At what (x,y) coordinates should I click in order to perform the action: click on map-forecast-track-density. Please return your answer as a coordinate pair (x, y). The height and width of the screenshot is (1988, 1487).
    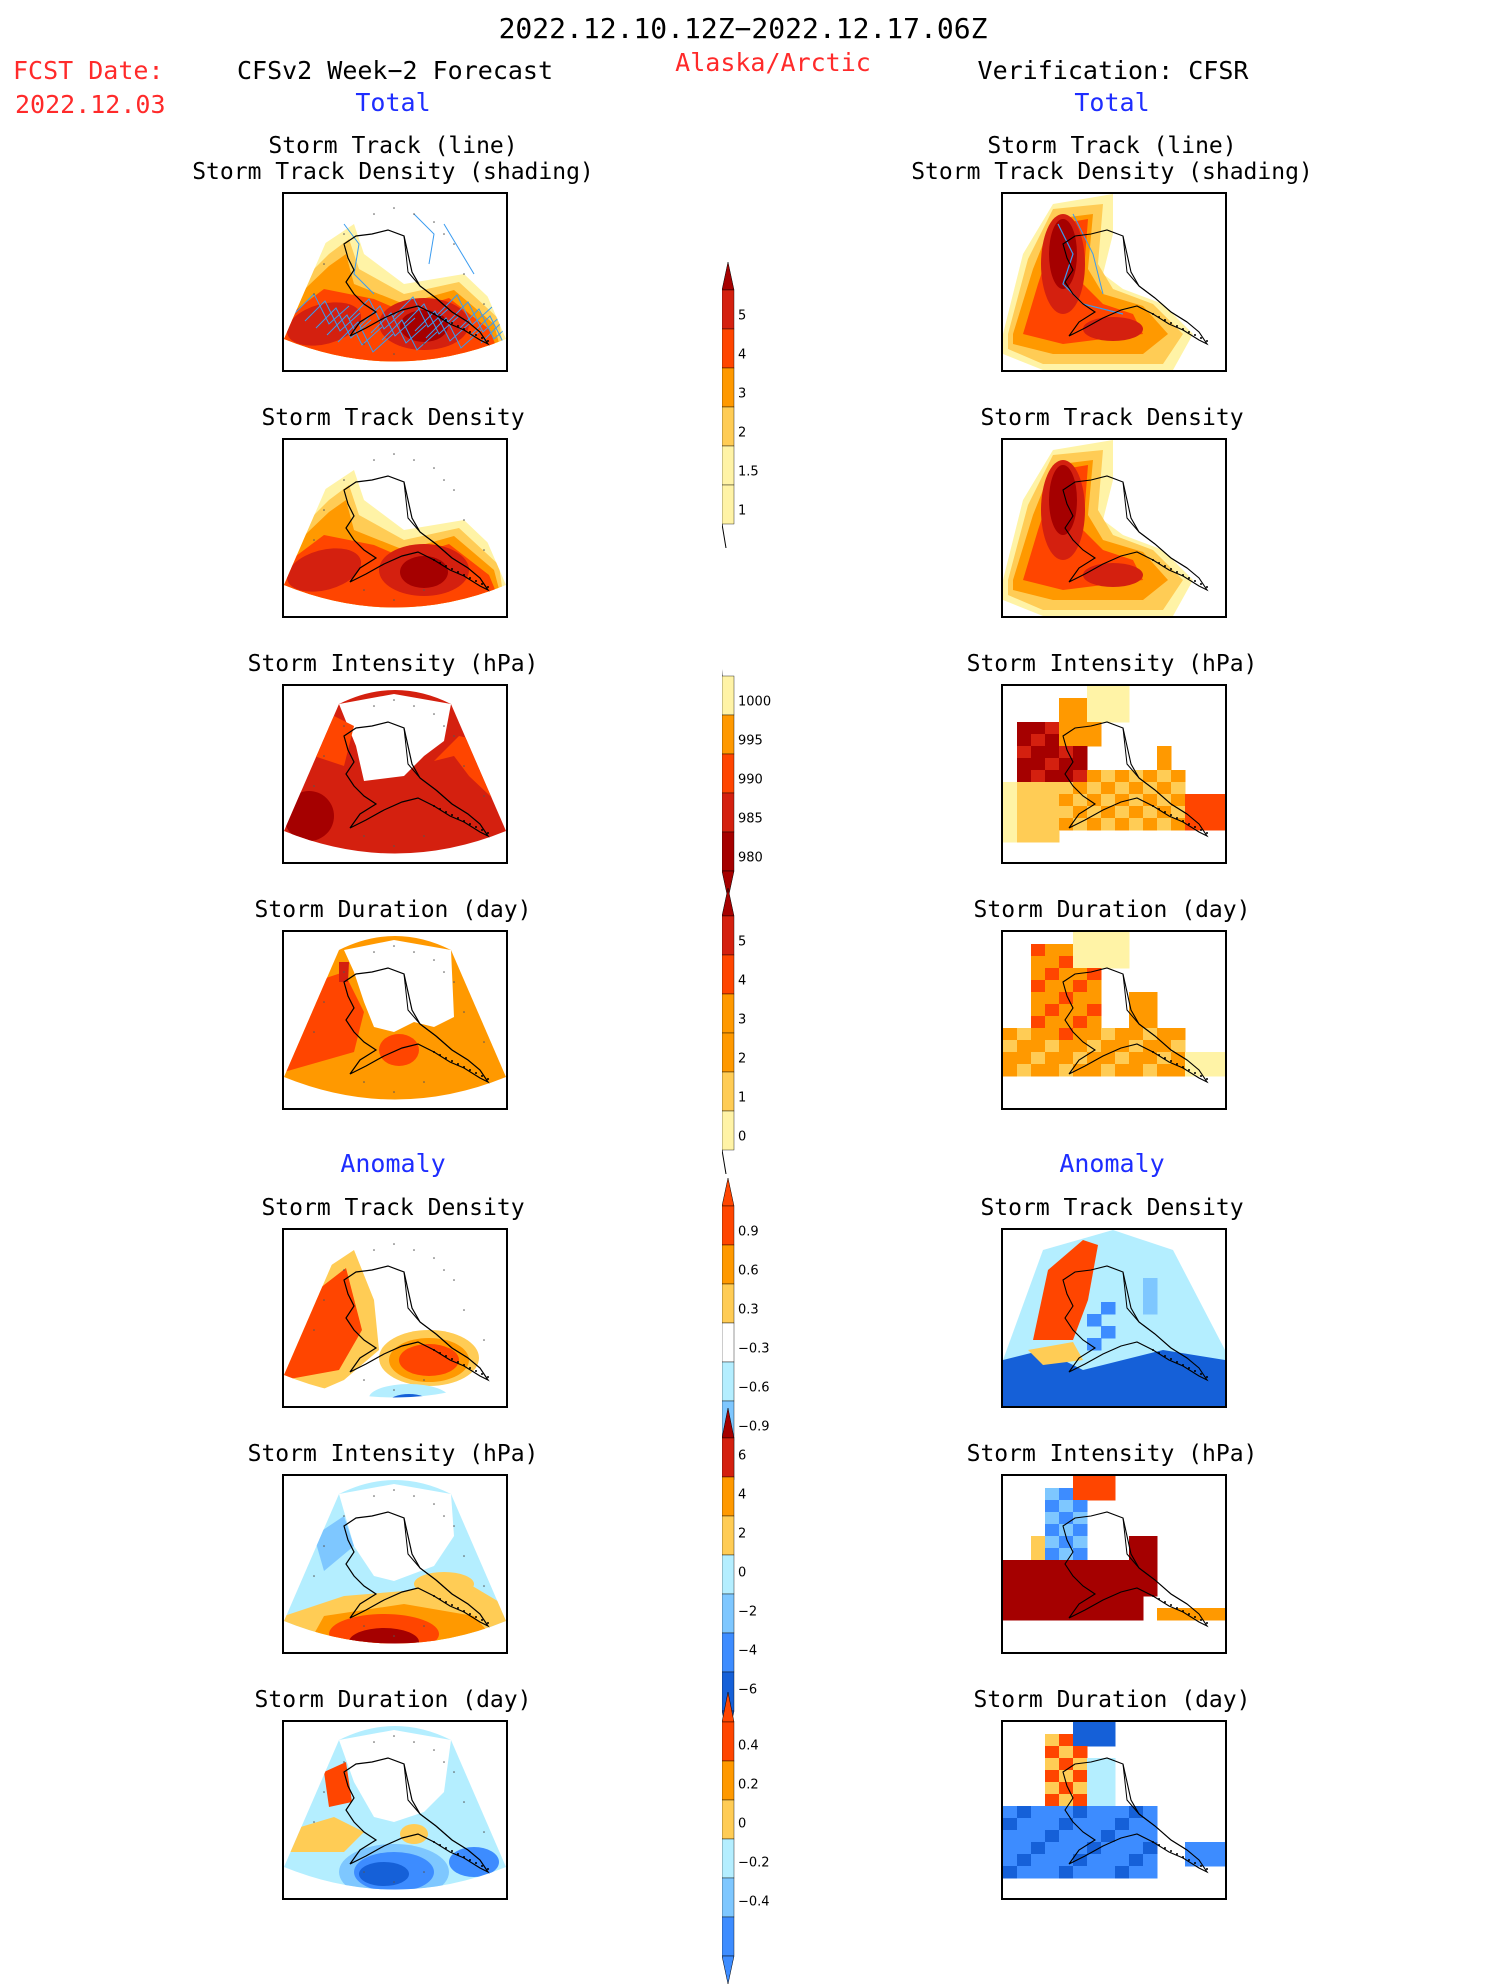
    Looking at the image, I should click on (395, 282).